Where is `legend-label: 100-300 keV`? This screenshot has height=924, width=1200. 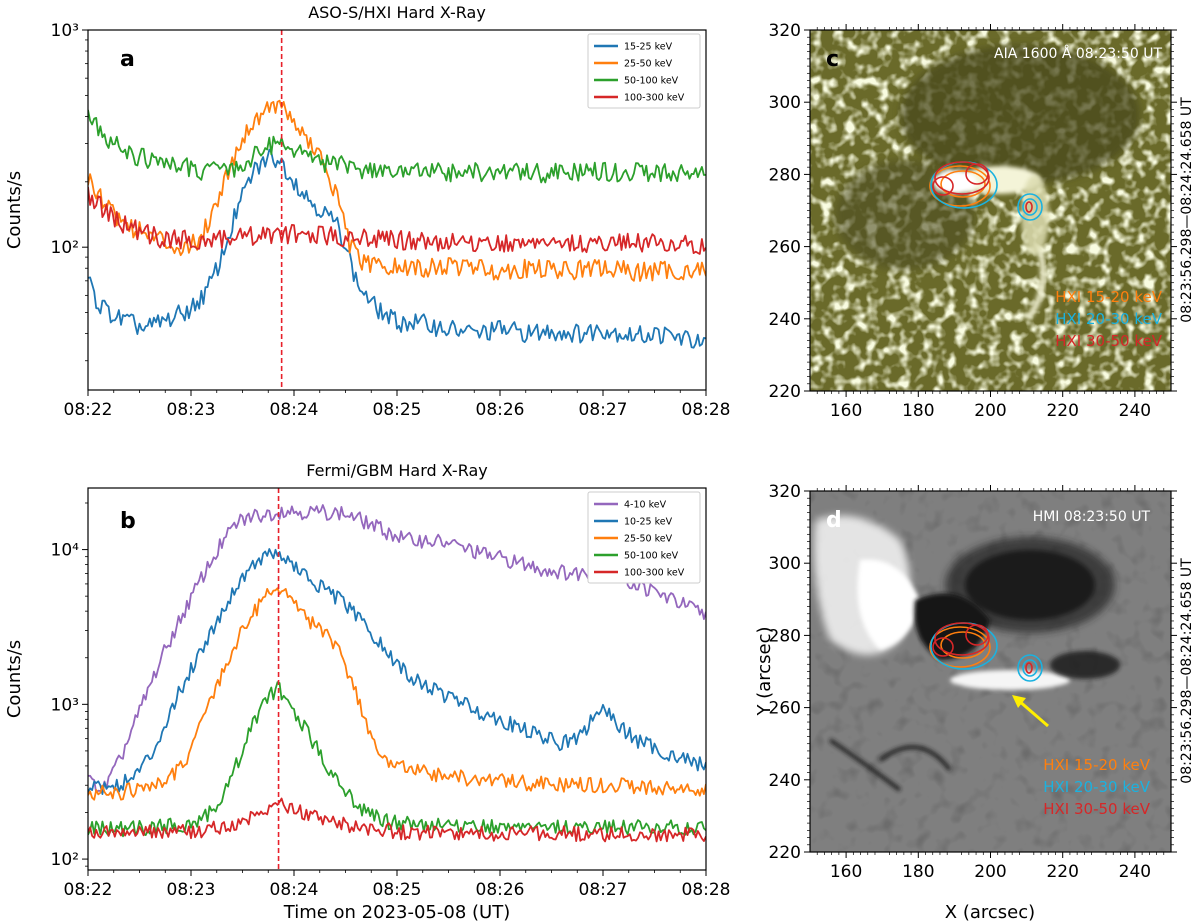
legend-label: 100-300 keV is located at coordinates (654, 98).